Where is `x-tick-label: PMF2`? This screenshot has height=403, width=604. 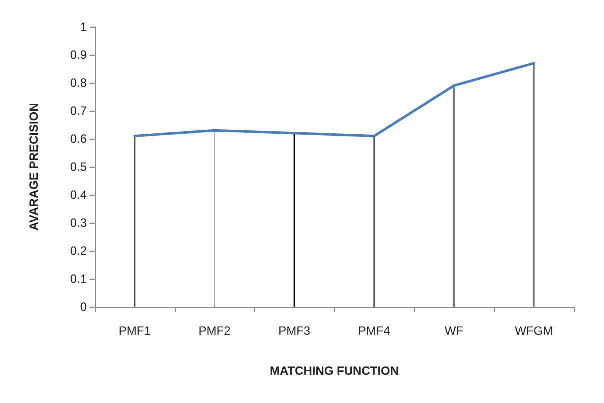
x-tick-label: PMF2 is located at coordinates (215, 331).